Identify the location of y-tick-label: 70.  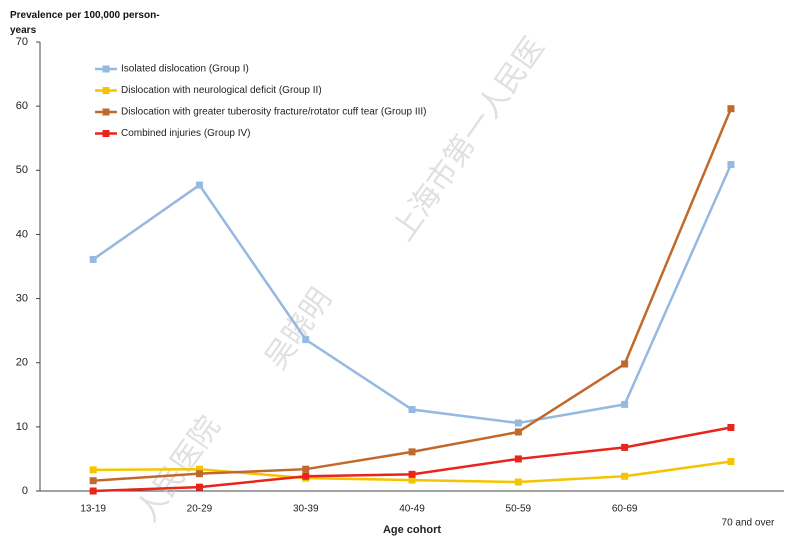
(22, 42).